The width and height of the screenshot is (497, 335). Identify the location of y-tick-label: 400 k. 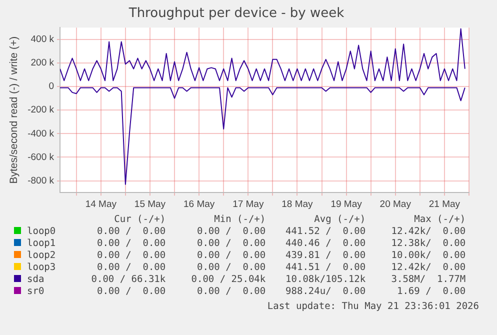
(42, 40).